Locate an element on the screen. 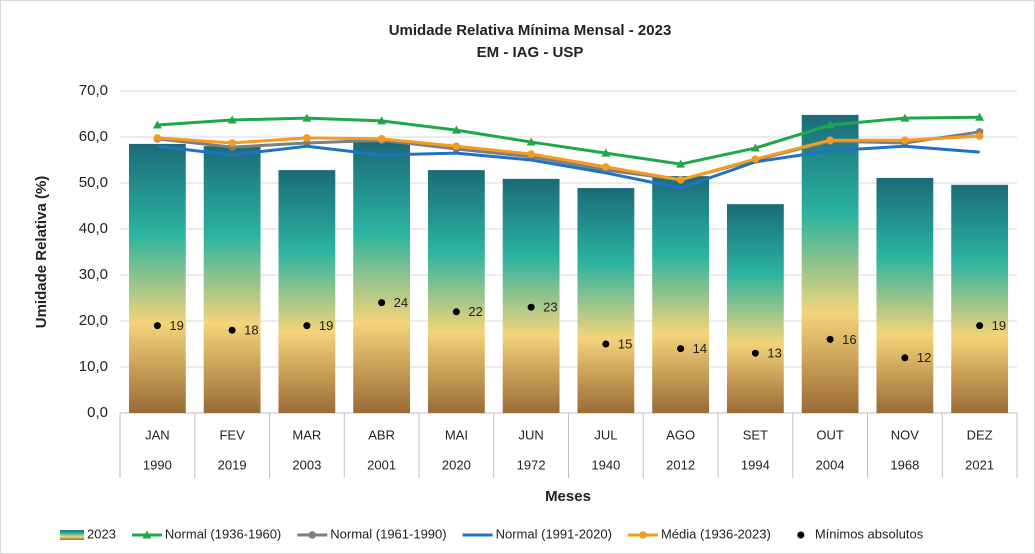 The height and width of the screenshot is (554, 1035). x-tick-year: 2019 is located at coordinates (232, 464).